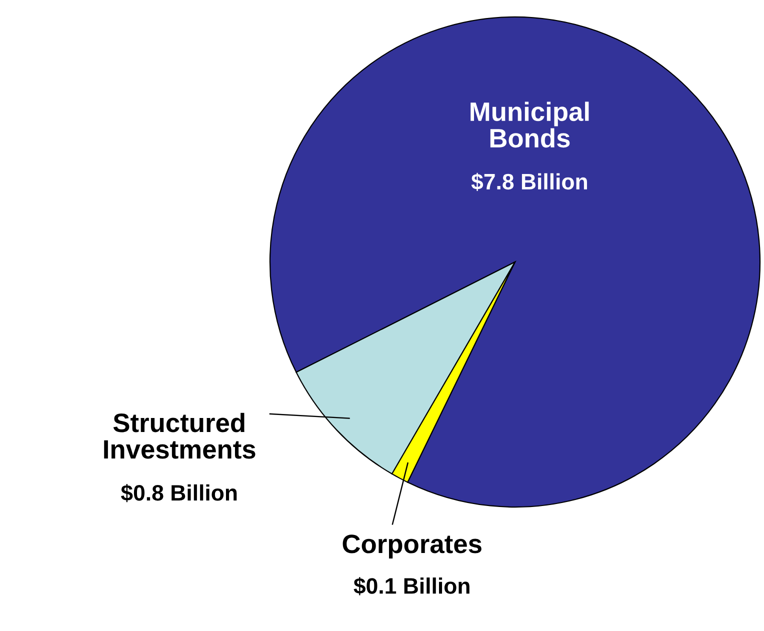 The height and width of the screenshot is (631, 764). What do you see at coordinates (529, 181) in the screenshot?
I see `data-label: $7.8 Billion` at bounding box center [529, 181].